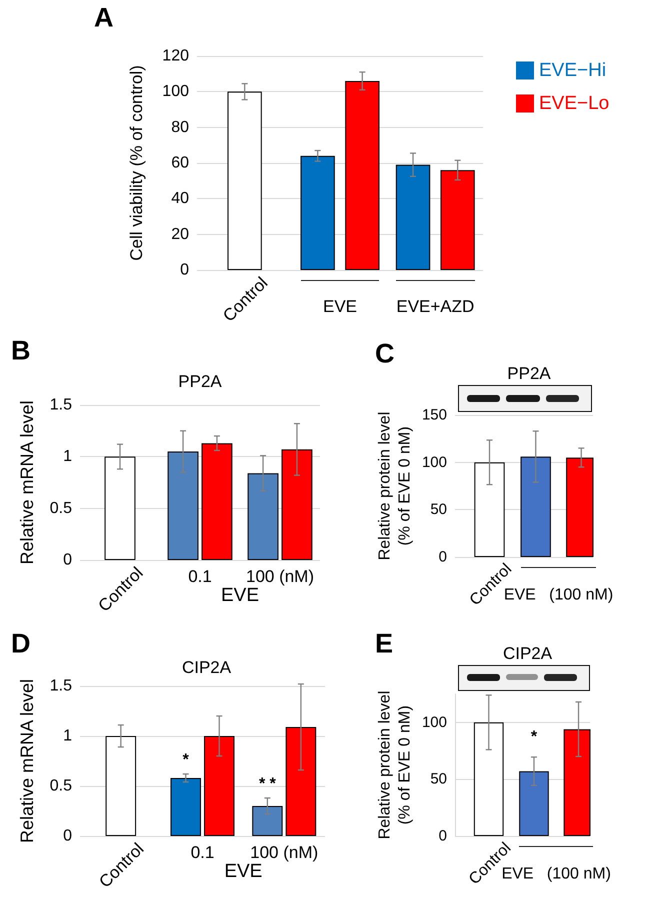  Describe the element at coordinates (20, 643) in the screenshot. I see `text: D` at that location.